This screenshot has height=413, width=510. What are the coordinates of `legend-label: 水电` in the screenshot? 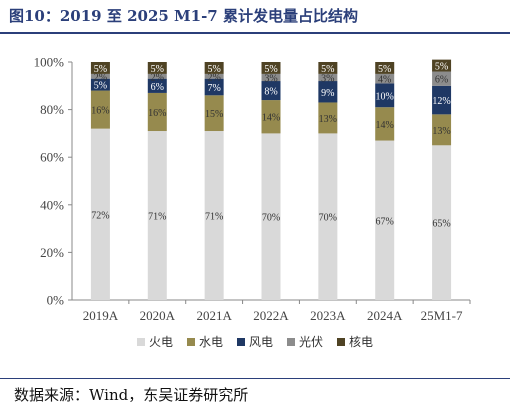 It's located at (211, 342).